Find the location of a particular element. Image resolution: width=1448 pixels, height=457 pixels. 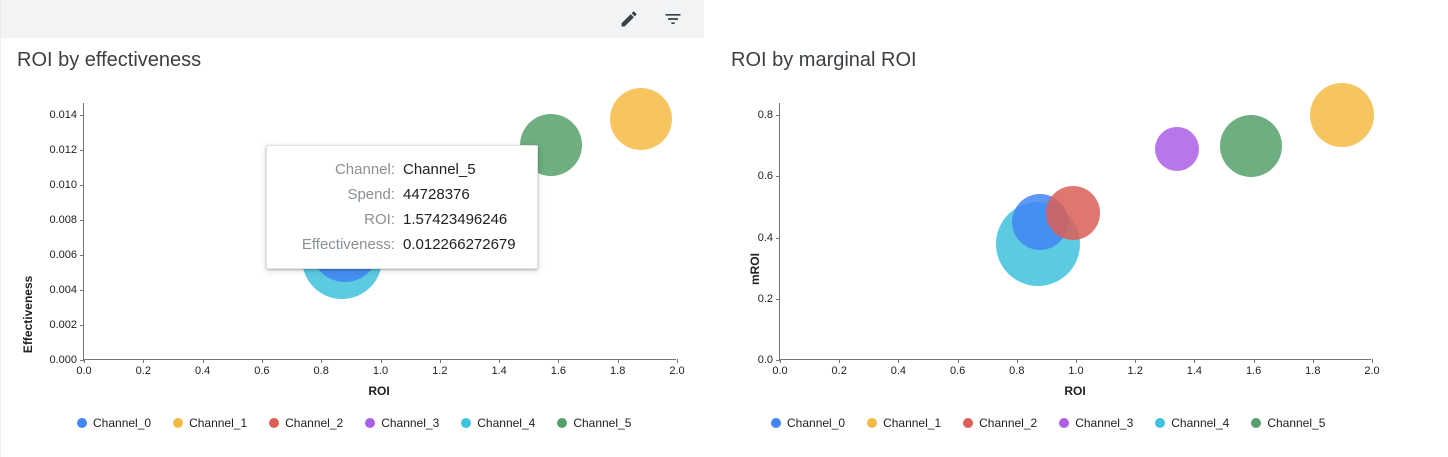

legend-label: Channel_3 is located at coordinates (410, 423).